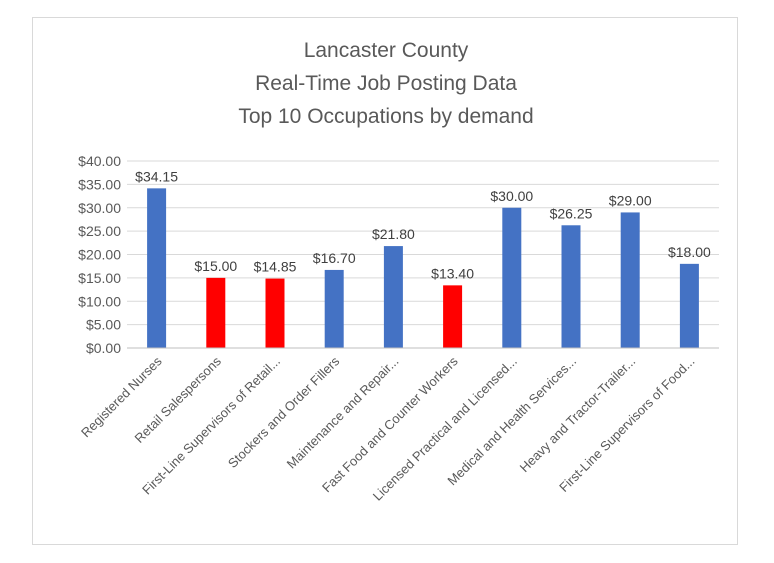  What do you see at coordinates (215, 266) in the screenshot?
I see `data-label: $15.00` at bounding box center [215, 266].